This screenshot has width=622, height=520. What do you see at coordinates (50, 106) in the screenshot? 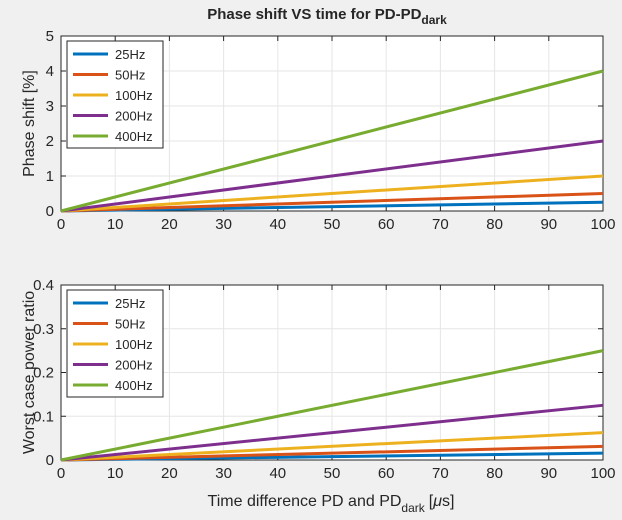
I see `y-tick-label: 3` at bounding box center [50, 106].